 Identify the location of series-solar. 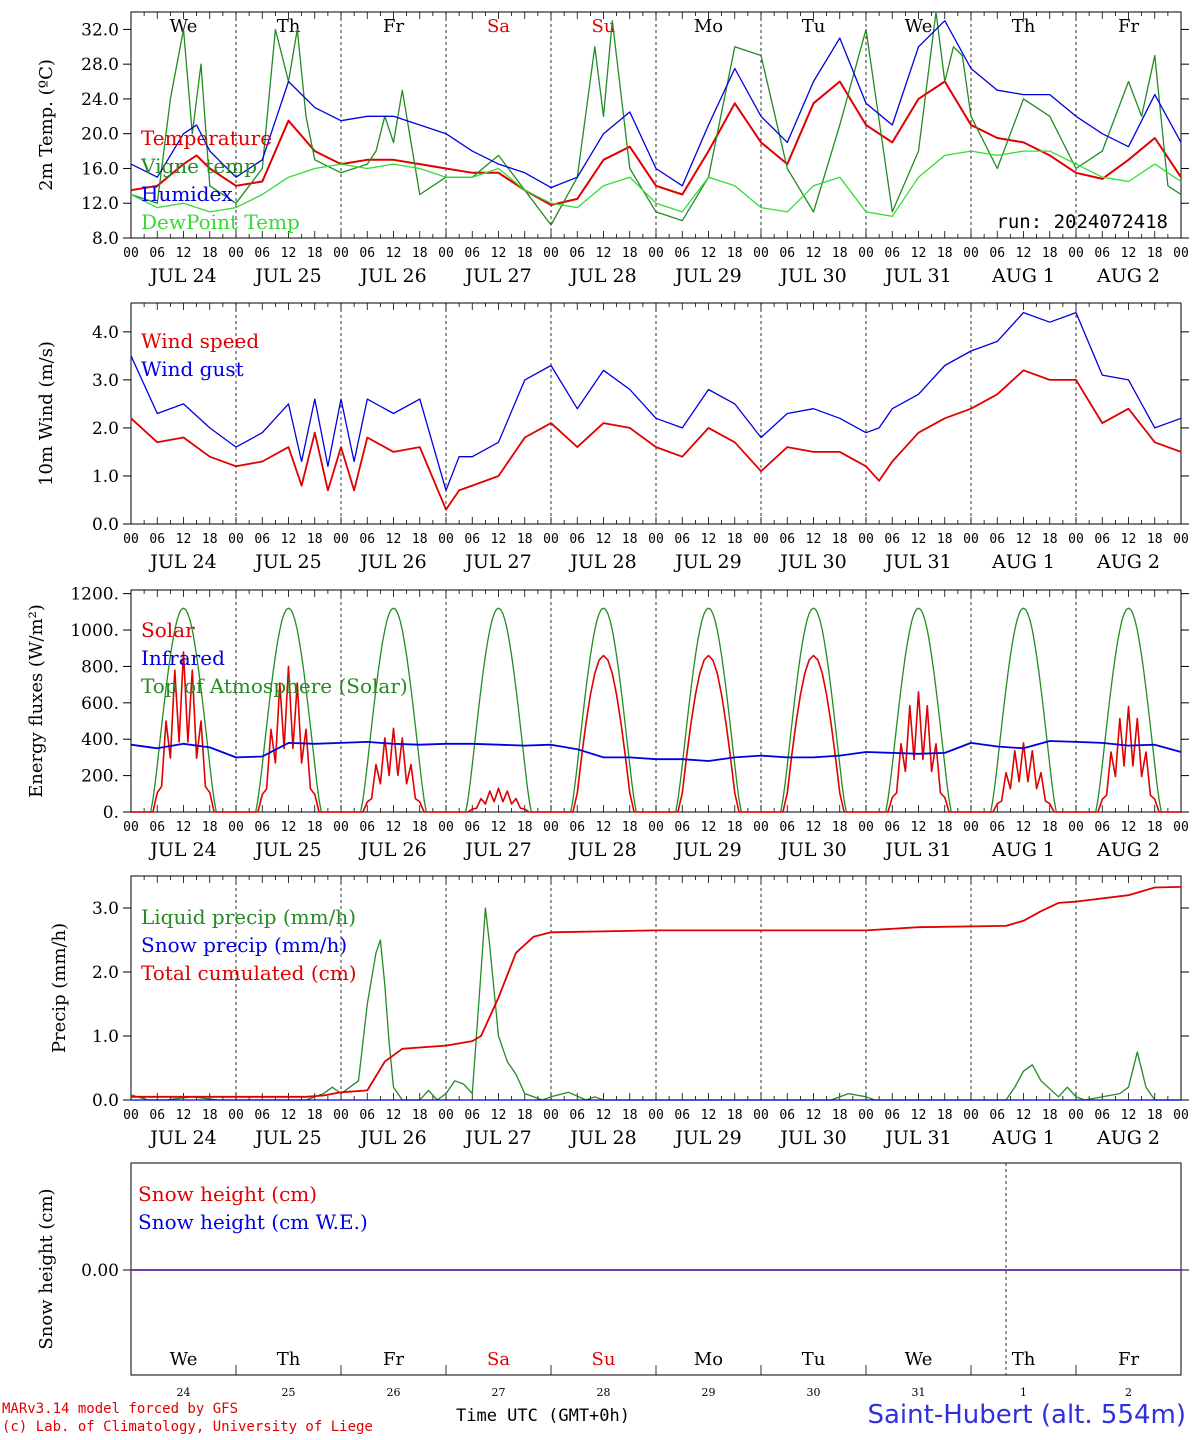
(656, 732).